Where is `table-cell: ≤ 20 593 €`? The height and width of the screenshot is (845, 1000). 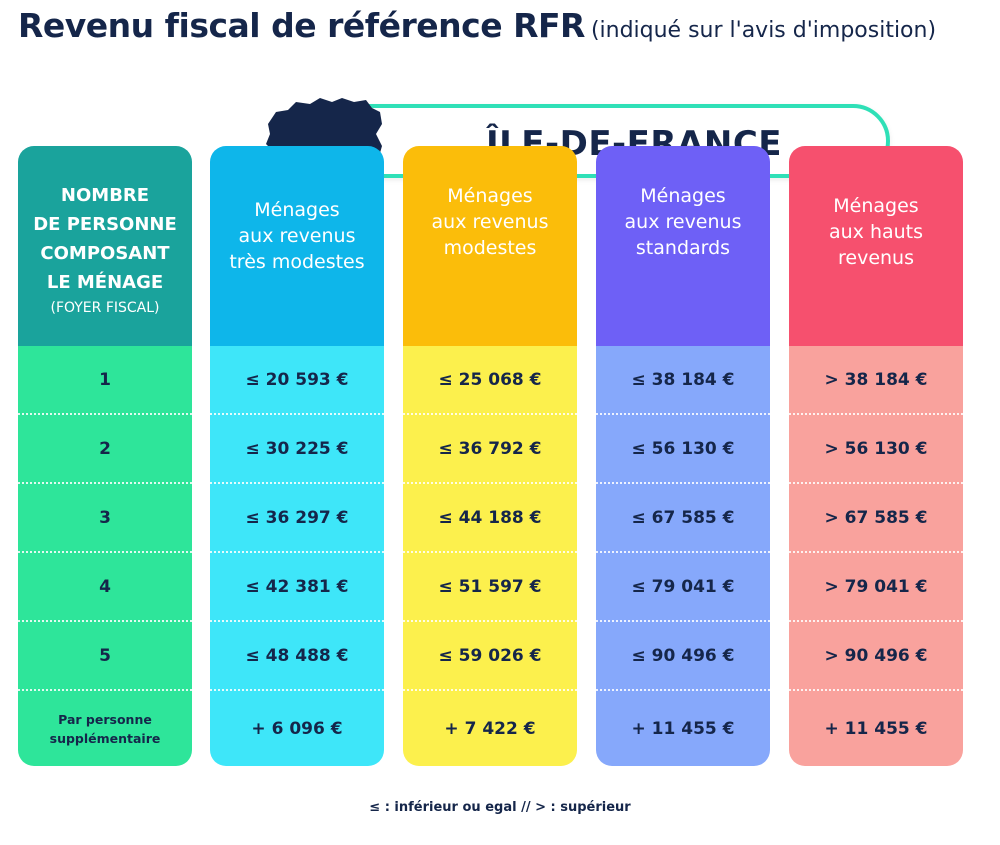
table-cell: ≤ 20 593 € is located at coordinates (297, 380).